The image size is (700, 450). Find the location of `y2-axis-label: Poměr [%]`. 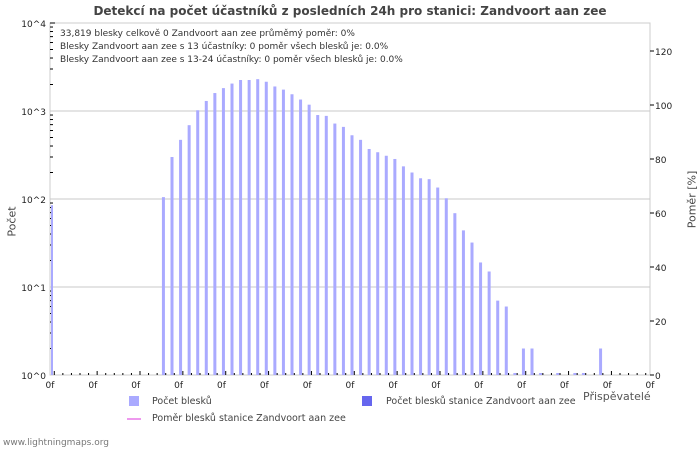

y2-axis-label: Poměr [%] is located at coordinates (692, 199).